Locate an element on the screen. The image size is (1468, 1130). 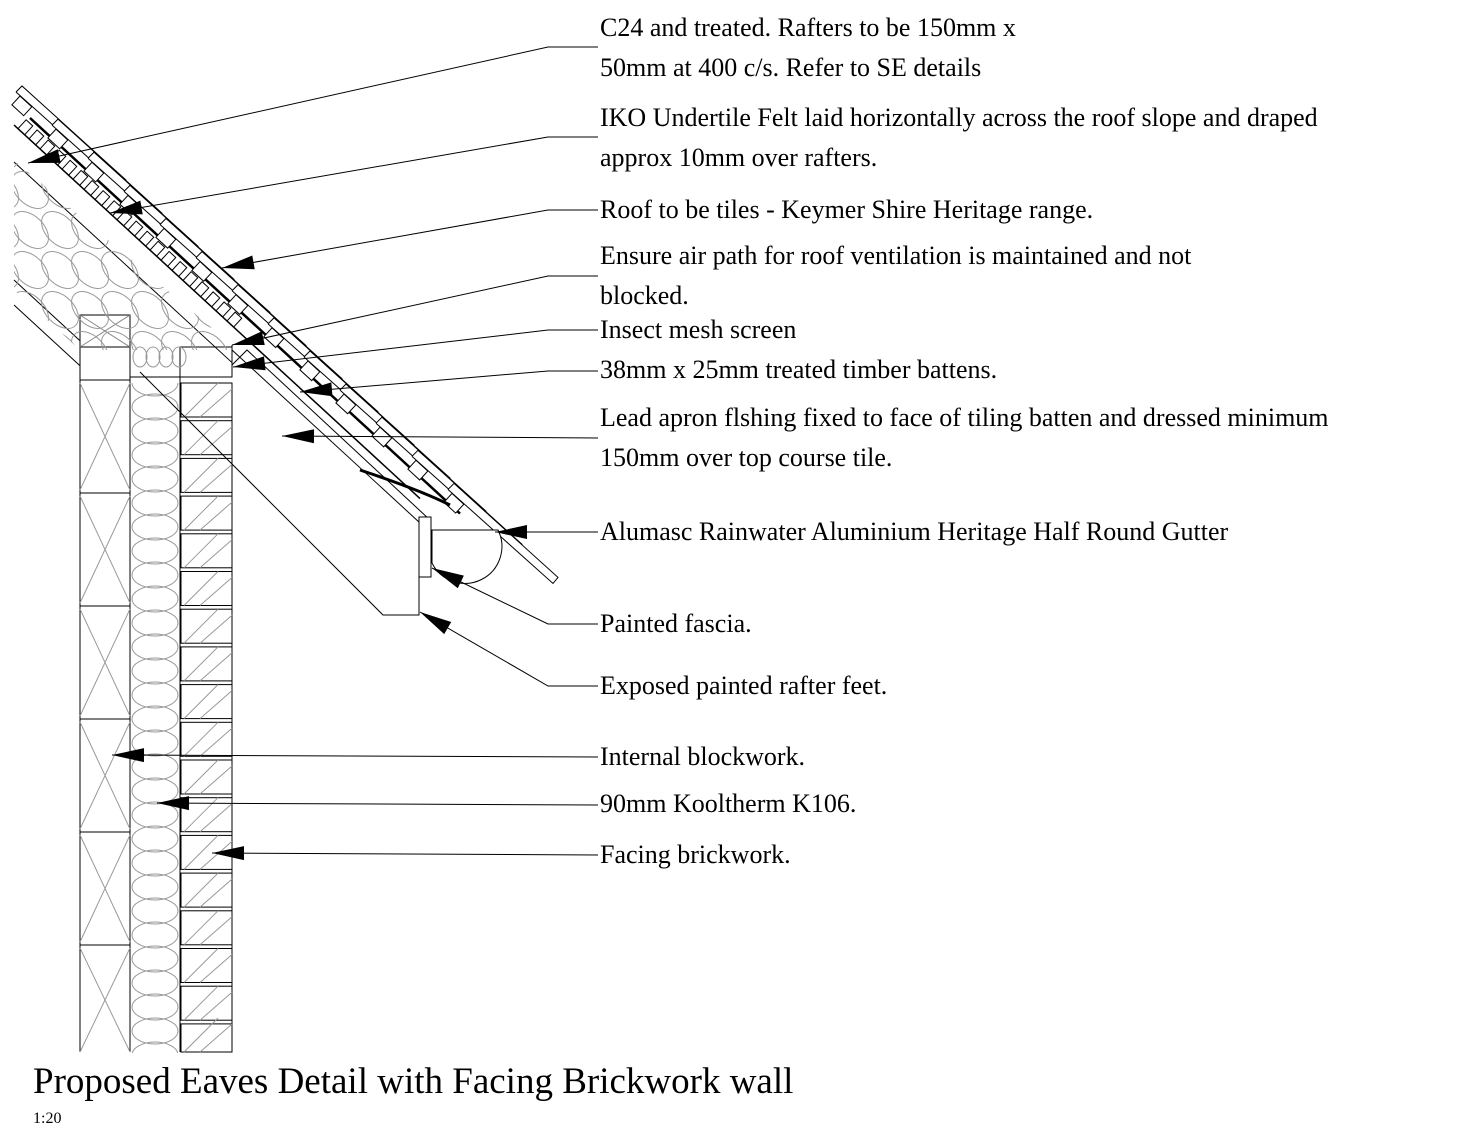
annotation-line: Insect mesh screen is located at coordinates (698, 329).